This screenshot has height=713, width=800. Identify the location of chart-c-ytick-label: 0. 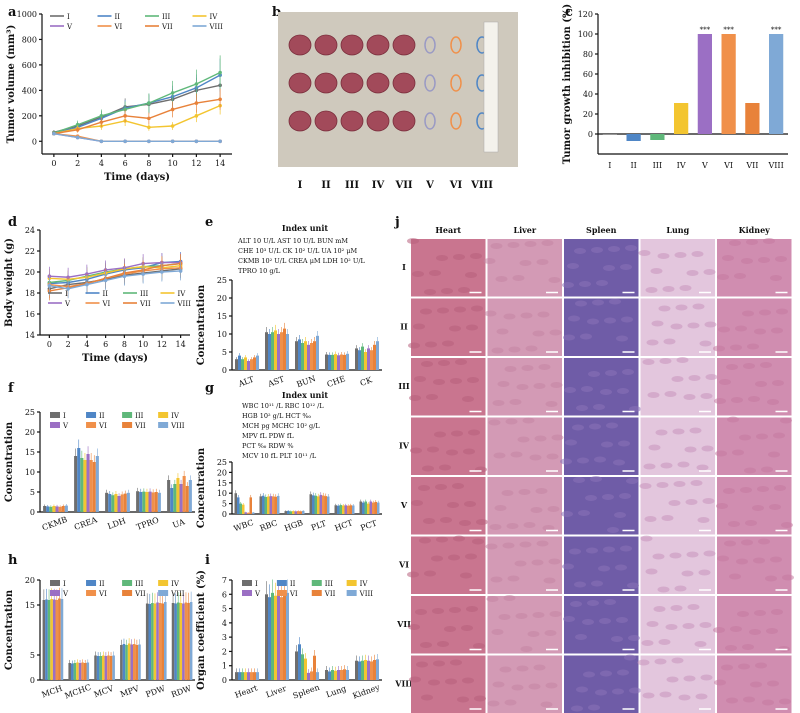
(590, 134).